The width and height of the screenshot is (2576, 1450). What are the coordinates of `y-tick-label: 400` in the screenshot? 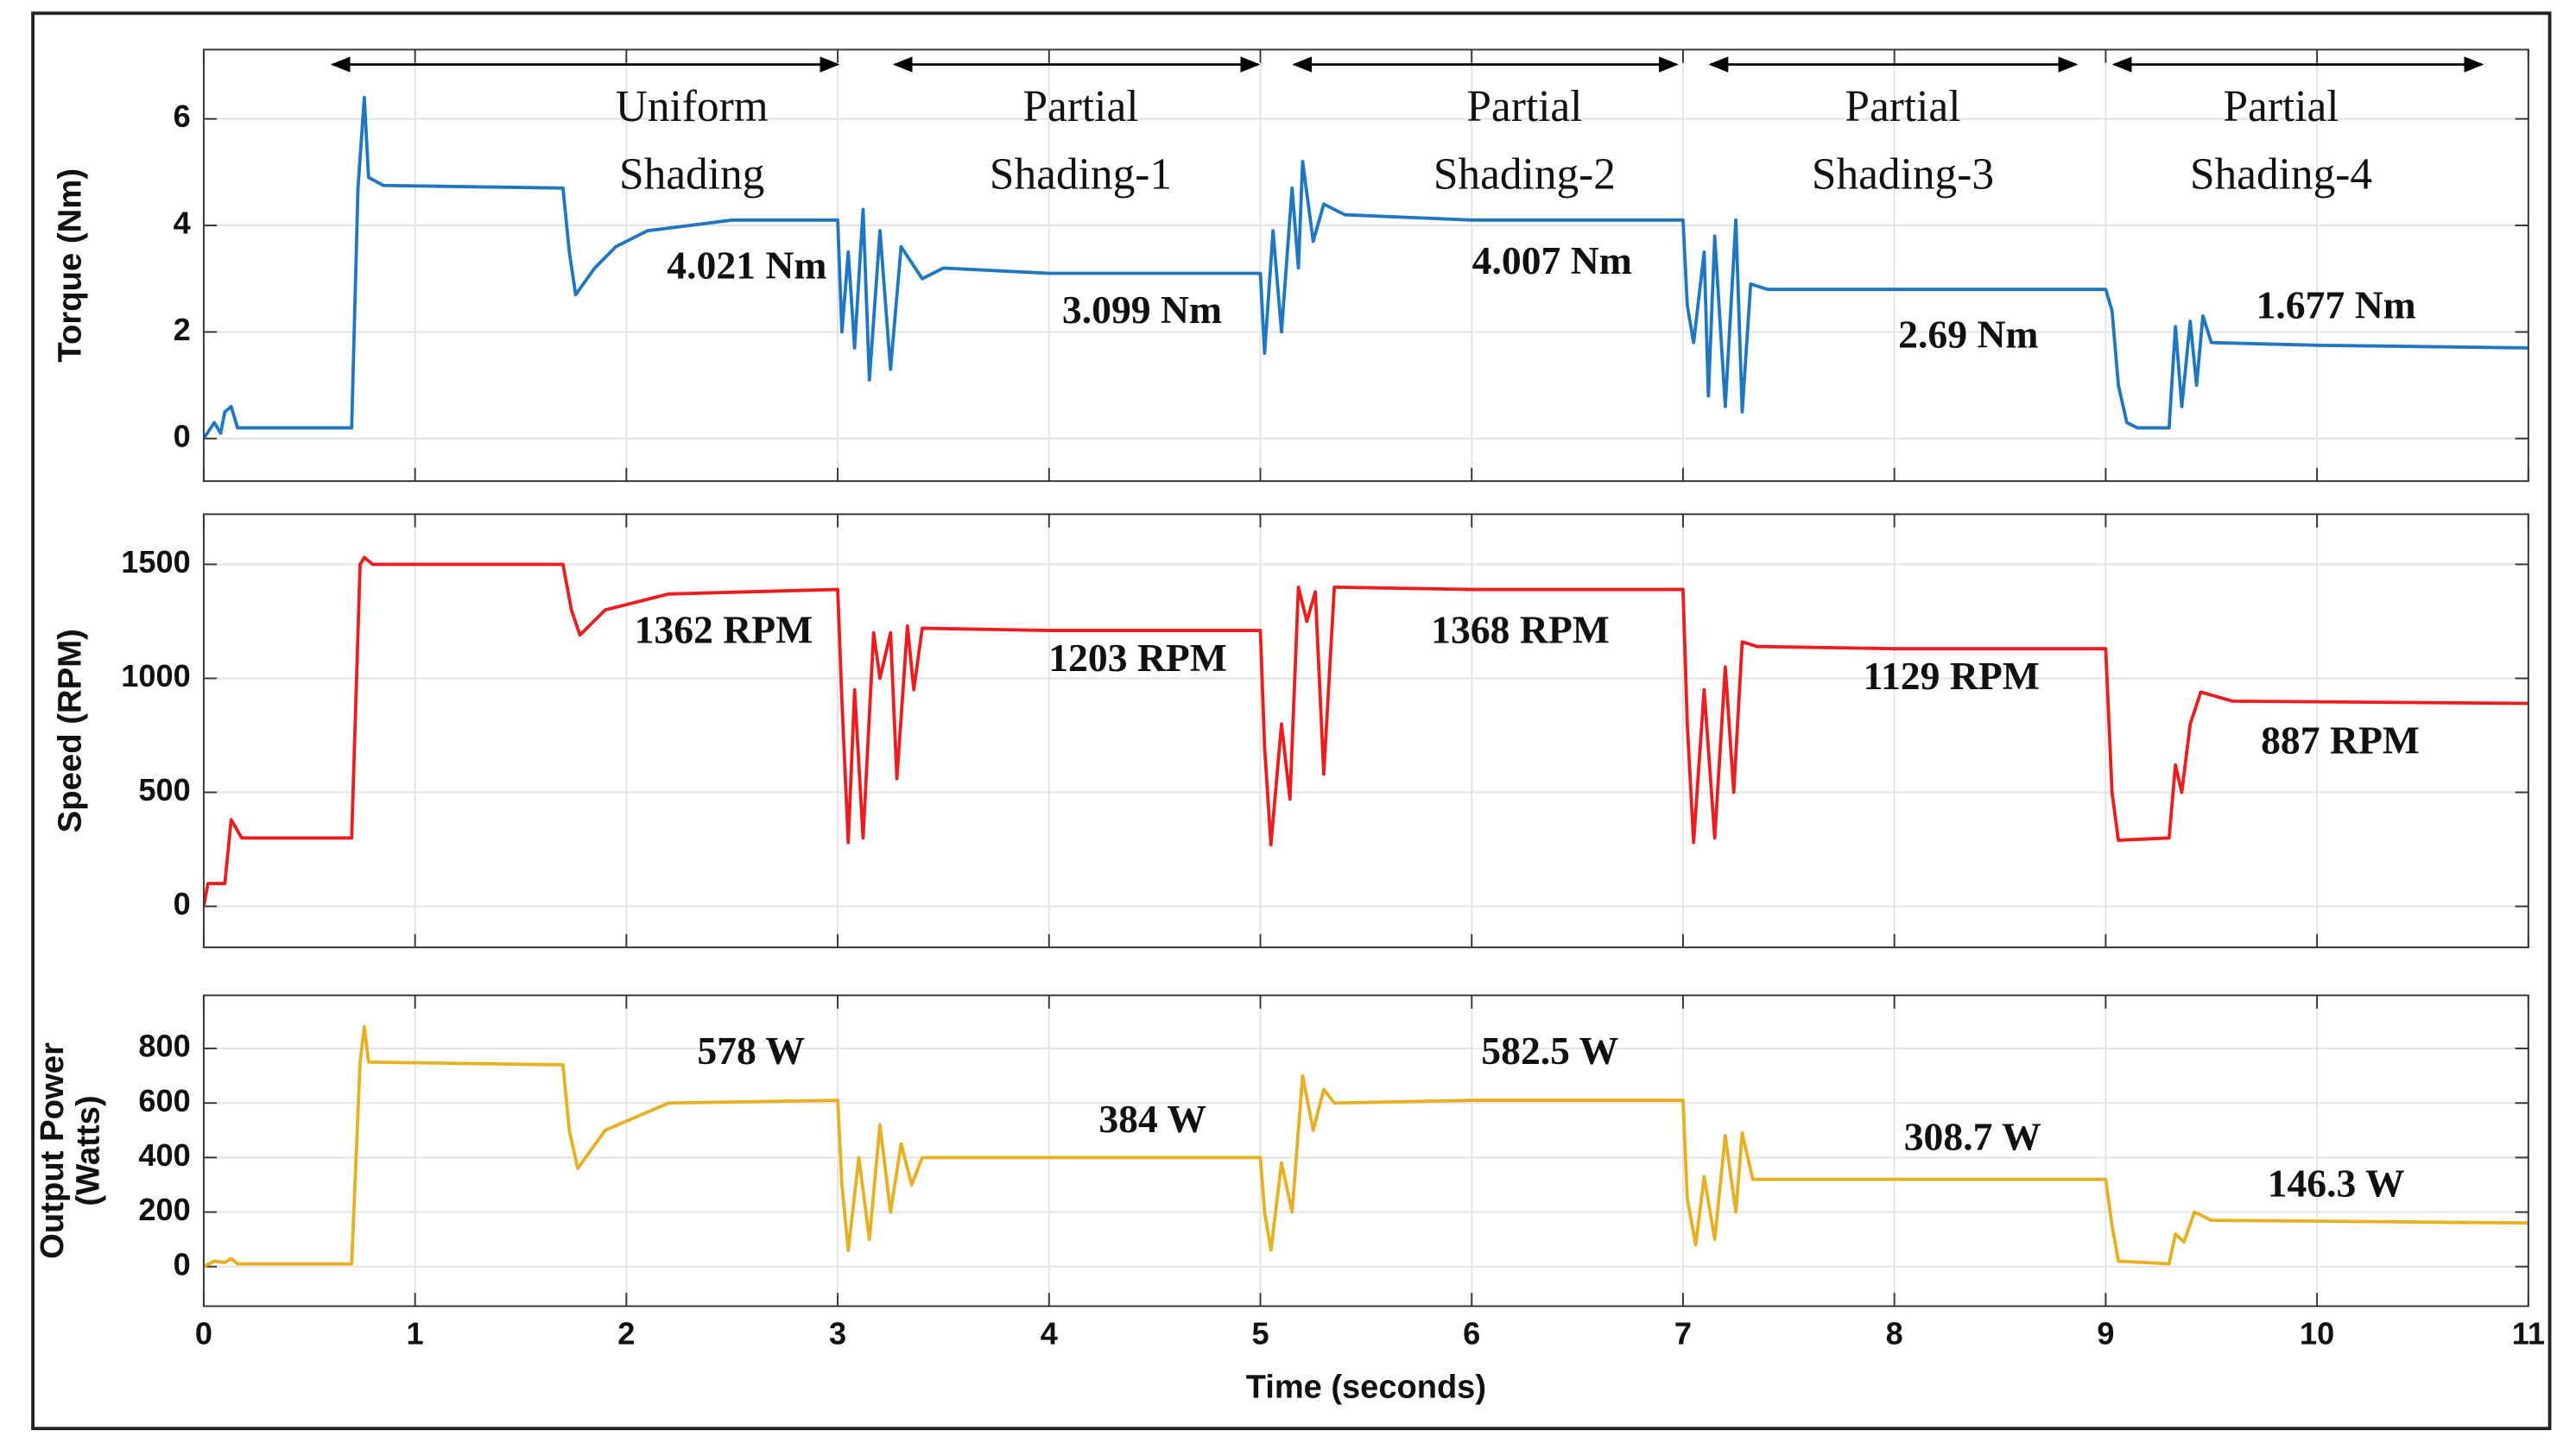 It's located at (164, 1155).